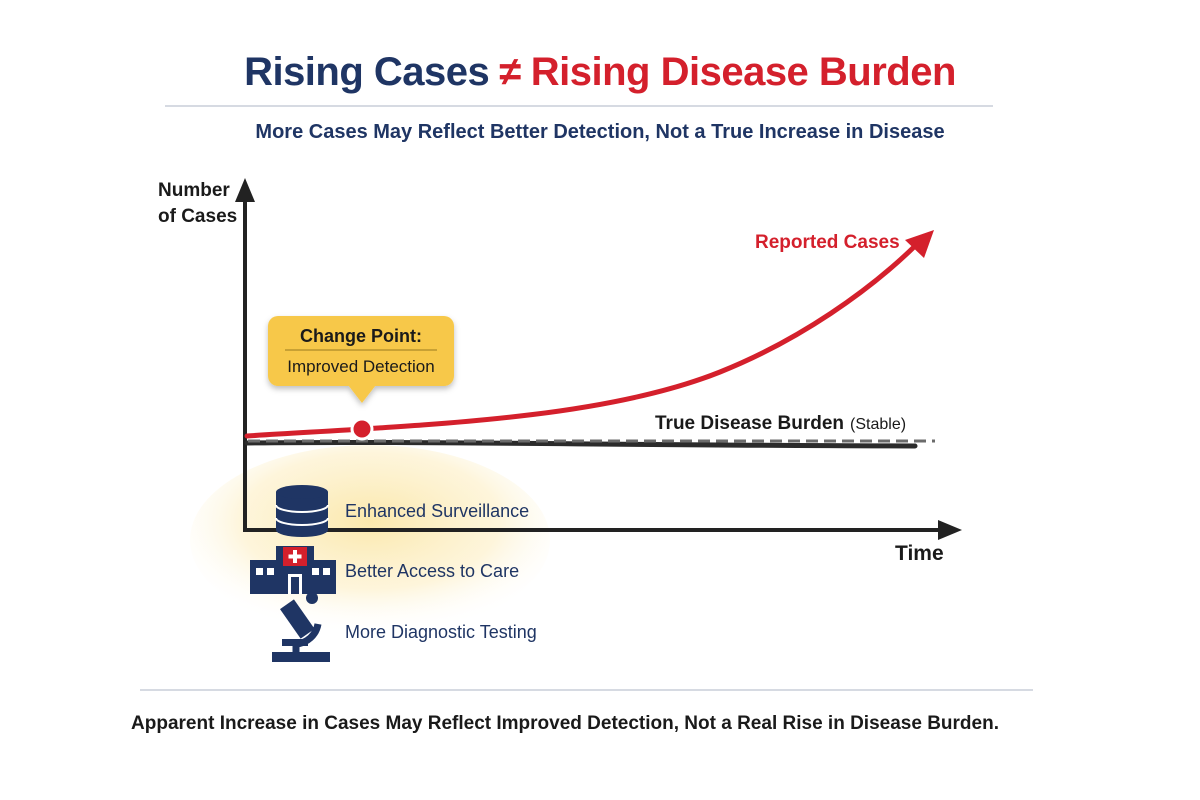 The height and width of the screenshot is (800, 1200). Describe the element at coordinates (581, 444) in the screenshot. I see `true-burden-line` at that location.